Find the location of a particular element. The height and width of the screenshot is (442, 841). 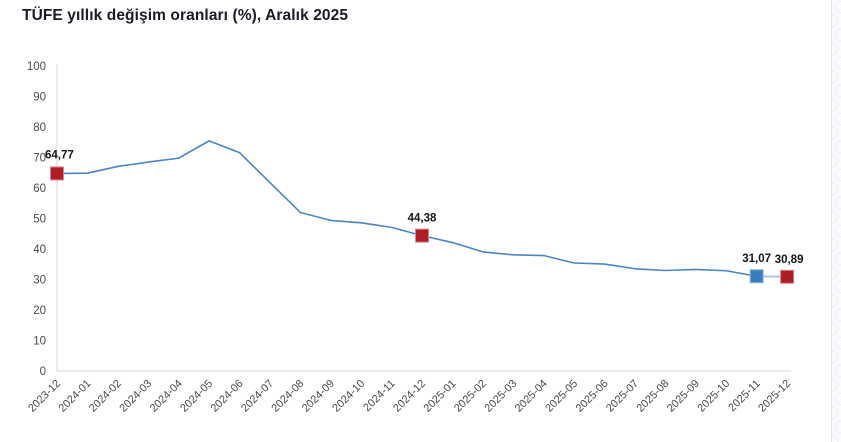

x-tick-label: 2024-08 is located at coordinates (287, 396).